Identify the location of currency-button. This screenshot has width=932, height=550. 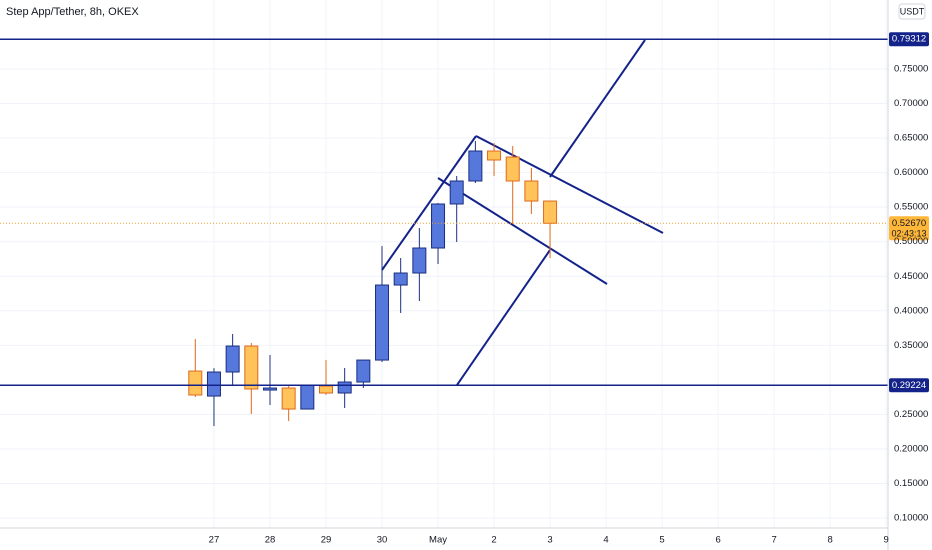
(912, 11).